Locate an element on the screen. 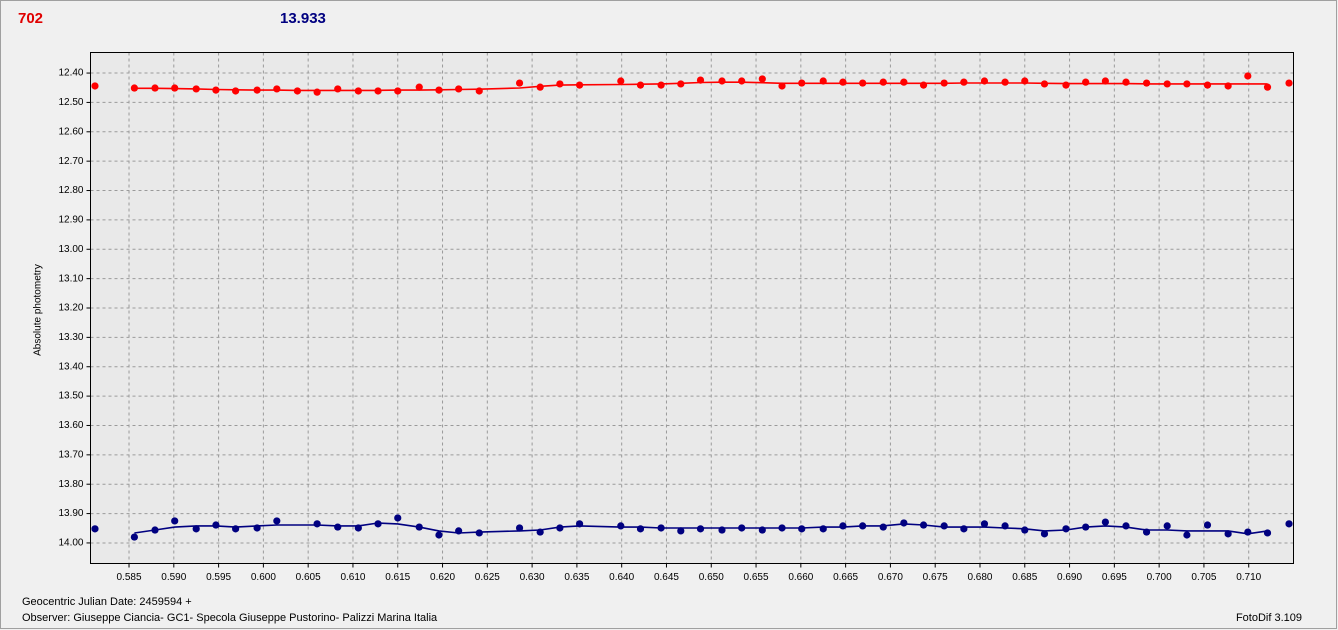 This screenshot has height=630, width=1338. x-tick-label: 0.690 is located at coordinates (1069, 577).